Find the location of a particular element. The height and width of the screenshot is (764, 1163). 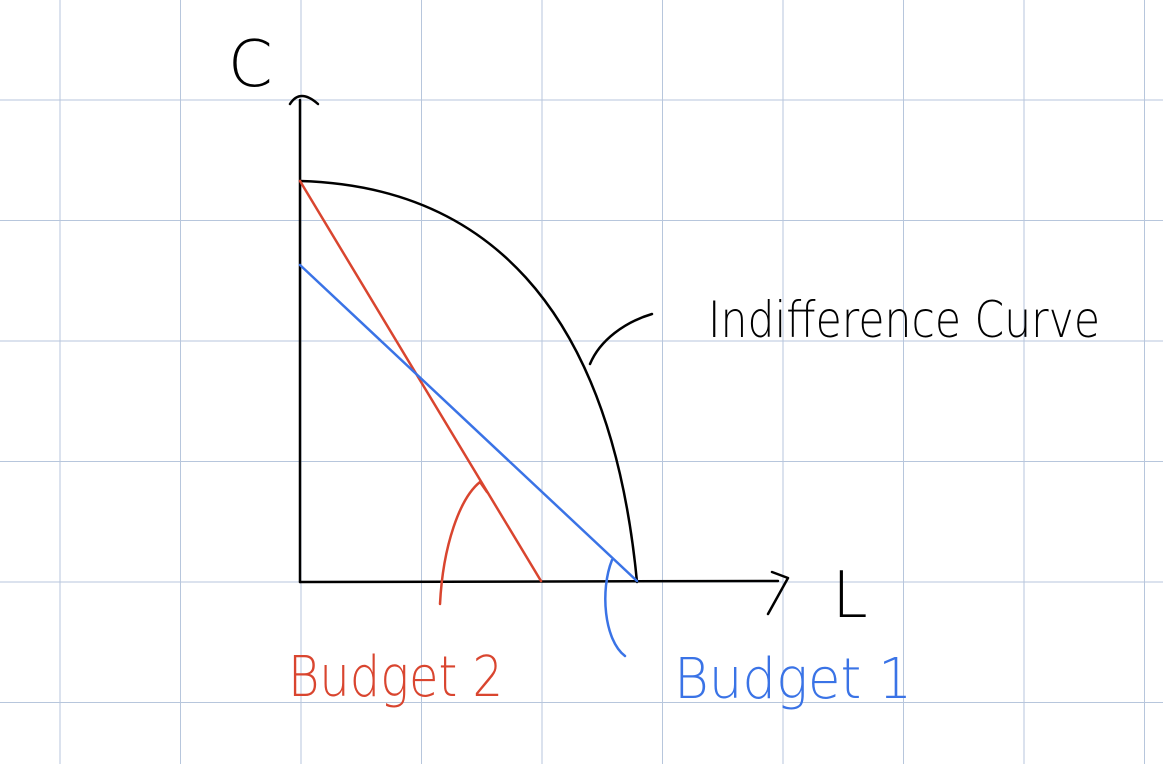

x-axis-arrowhead is located at coordinates (778, 593).